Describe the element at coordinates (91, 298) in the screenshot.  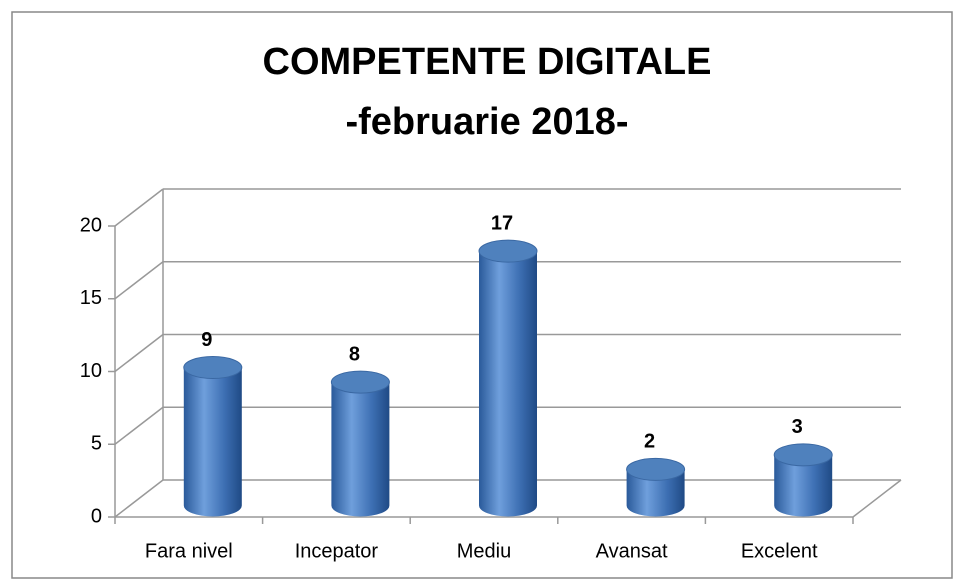
I see `y-tick-label: 15` at that location.